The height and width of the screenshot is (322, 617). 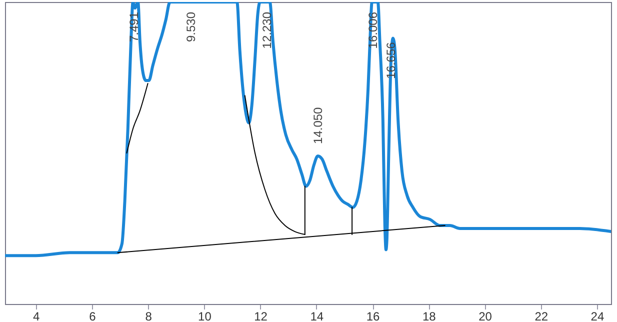 What do you see at coordinates (541, 316) in the screenshot?
I see `x-tick-label: 22` at bounding box center [541, 316].